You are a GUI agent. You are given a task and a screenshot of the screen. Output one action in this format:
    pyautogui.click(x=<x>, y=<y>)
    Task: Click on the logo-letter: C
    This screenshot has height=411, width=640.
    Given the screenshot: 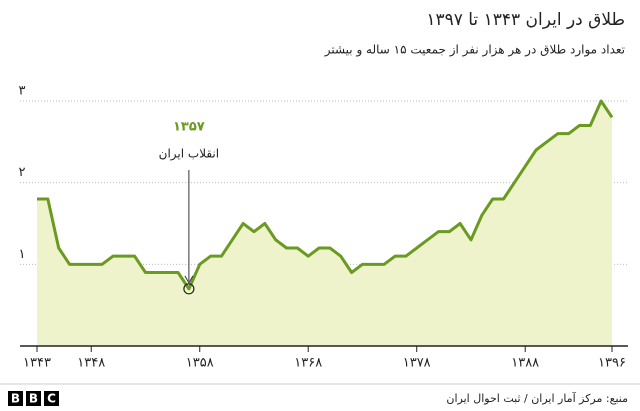 What is the action you would take?
    pyautogui.click(x=51, y=399)
    